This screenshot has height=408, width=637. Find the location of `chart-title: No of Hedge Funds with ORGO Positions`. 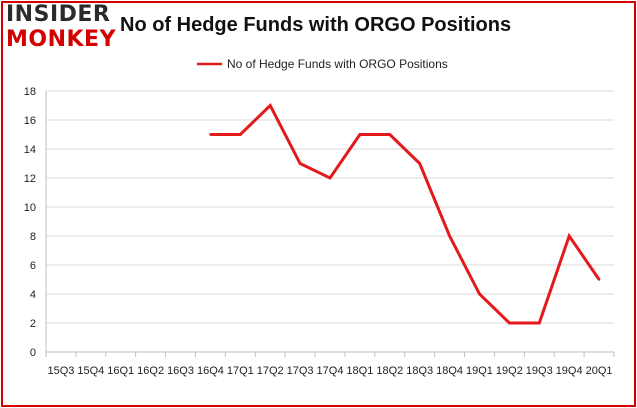

chart-title: No of Hedge Funds with ORGO Positions is located at coordinates (316, 25).